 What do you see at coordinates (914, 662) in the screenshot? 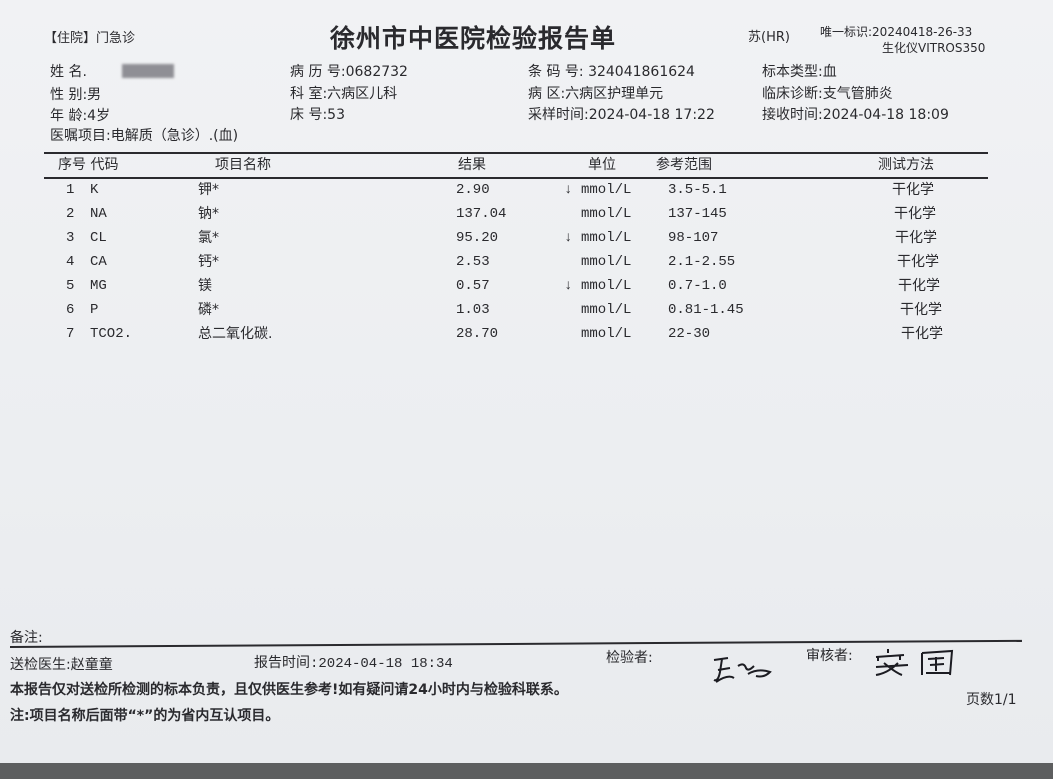
I see `reviewer-signature` at bounding box center [914, 662].